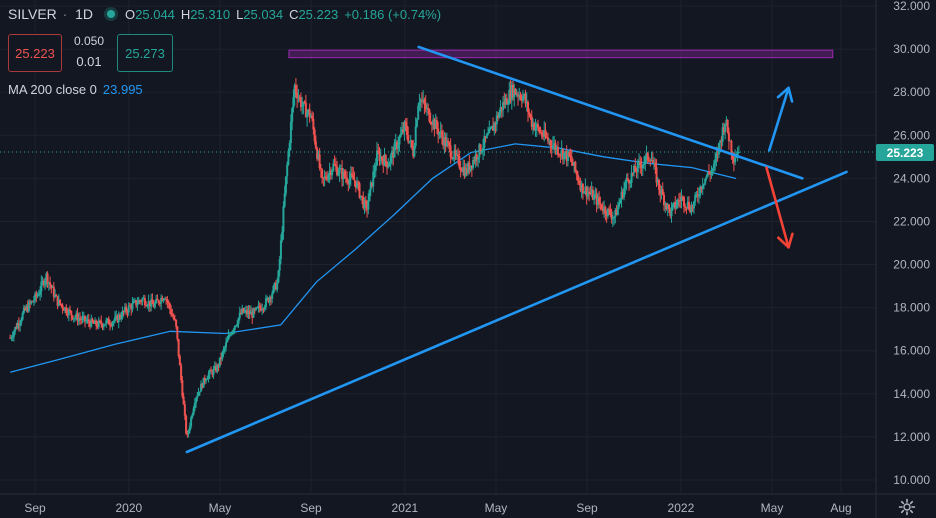  I want to click on resistance-zone, so click(561, 54).